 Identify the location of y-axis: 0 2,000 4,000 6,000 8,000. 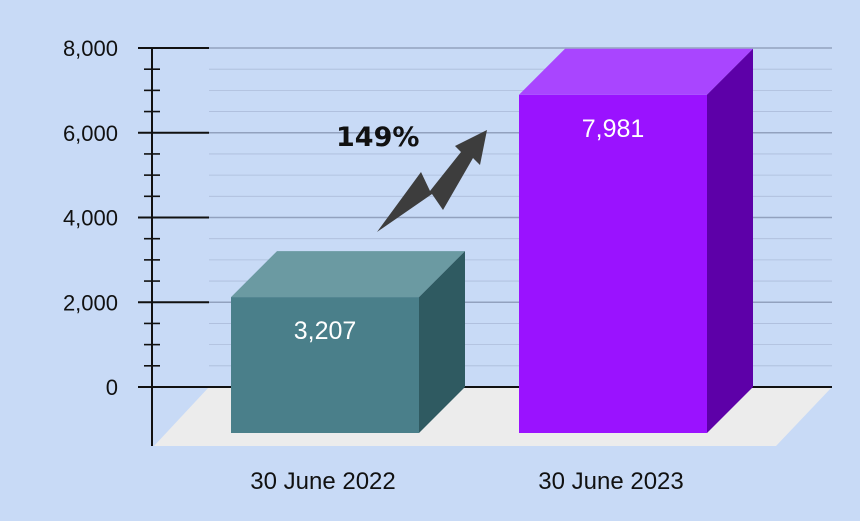
(136, 241).